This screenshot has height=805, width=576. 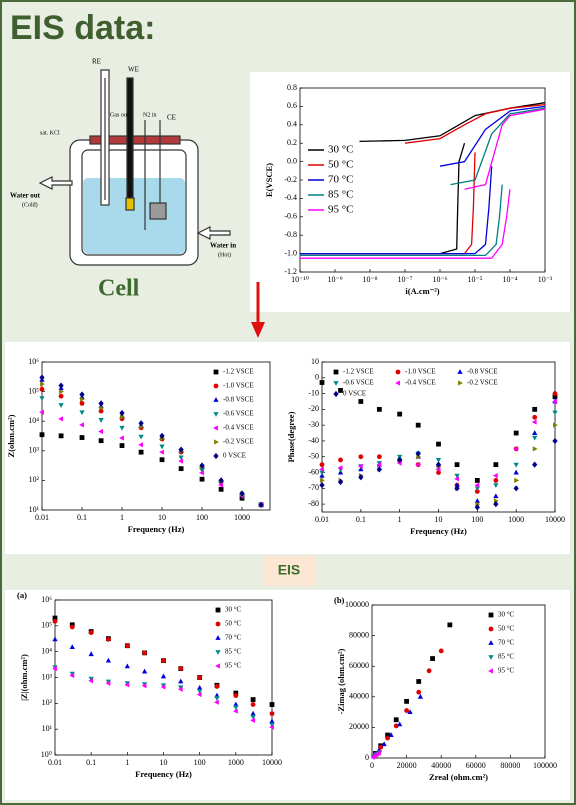 I want to click on y-tick-label: 10², so click(x=34, y=479).